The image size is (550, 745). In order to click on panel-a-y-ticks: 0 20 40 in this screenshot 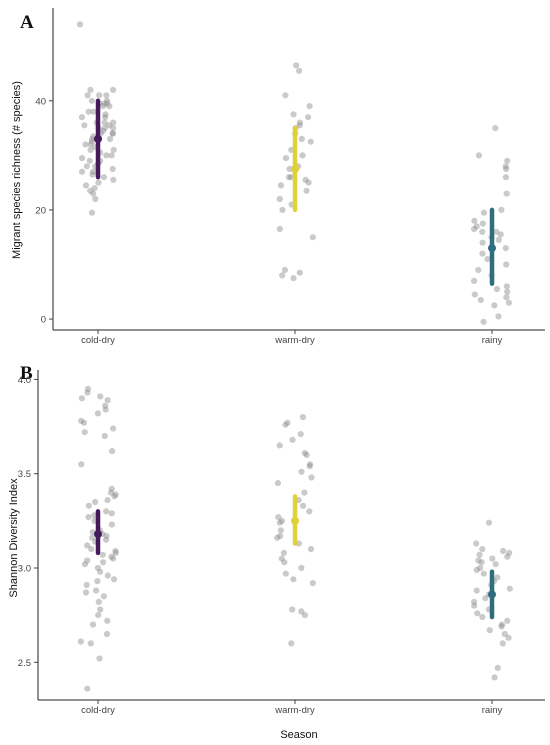, I will do `click(44, 211)`.